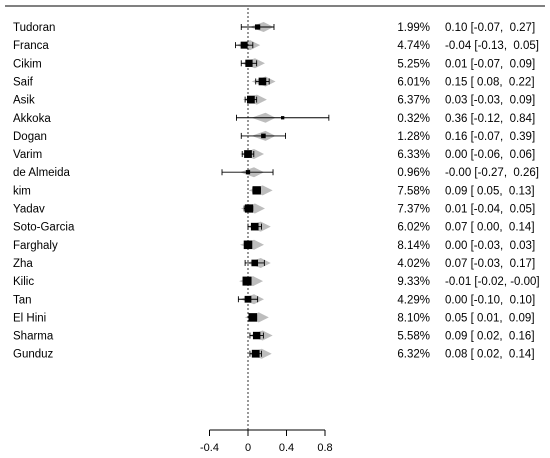 Image resolution: width=550 pixels, height=458 pixels. I want to click on study-row: Varim 6.33% 0.00 [-0.06, 0.06], so click(274, 155).